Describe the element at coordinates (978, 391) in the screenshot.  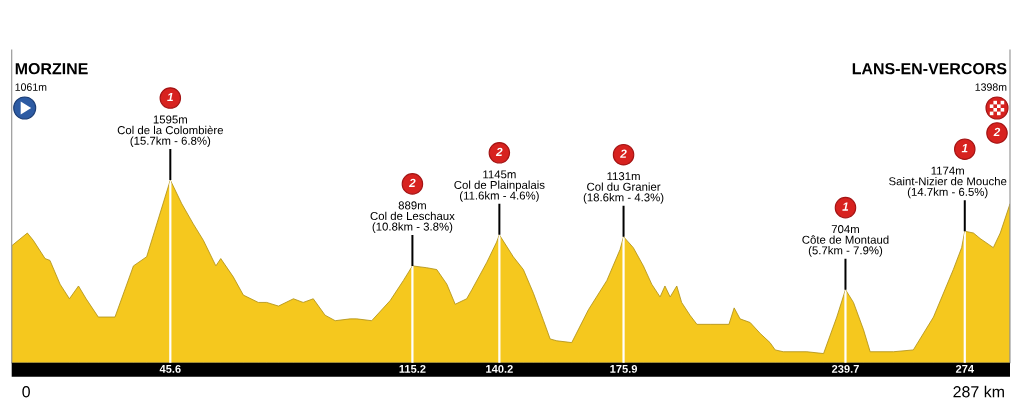
I see `annotation: 287 km` at that location.